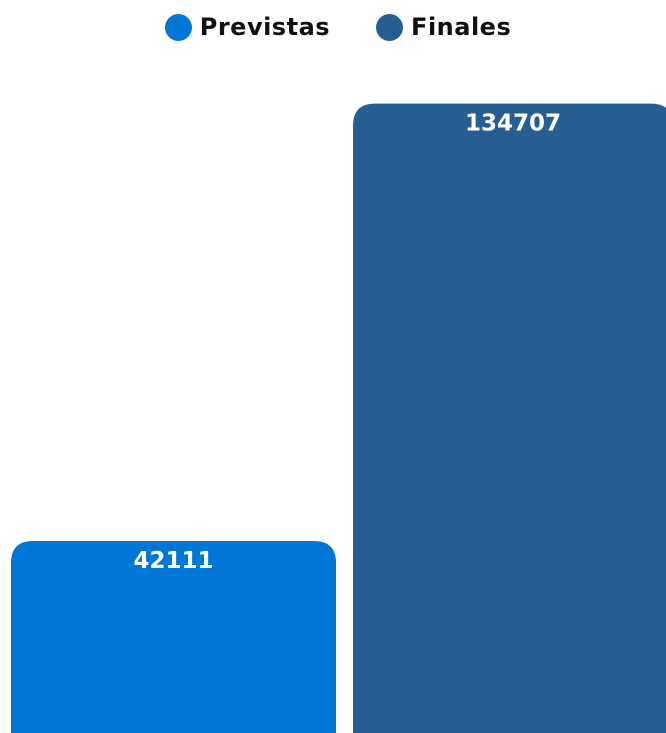 This screenshot has height=733, width=666. I want to click on legend-swatch-finales, so click(390, 27).